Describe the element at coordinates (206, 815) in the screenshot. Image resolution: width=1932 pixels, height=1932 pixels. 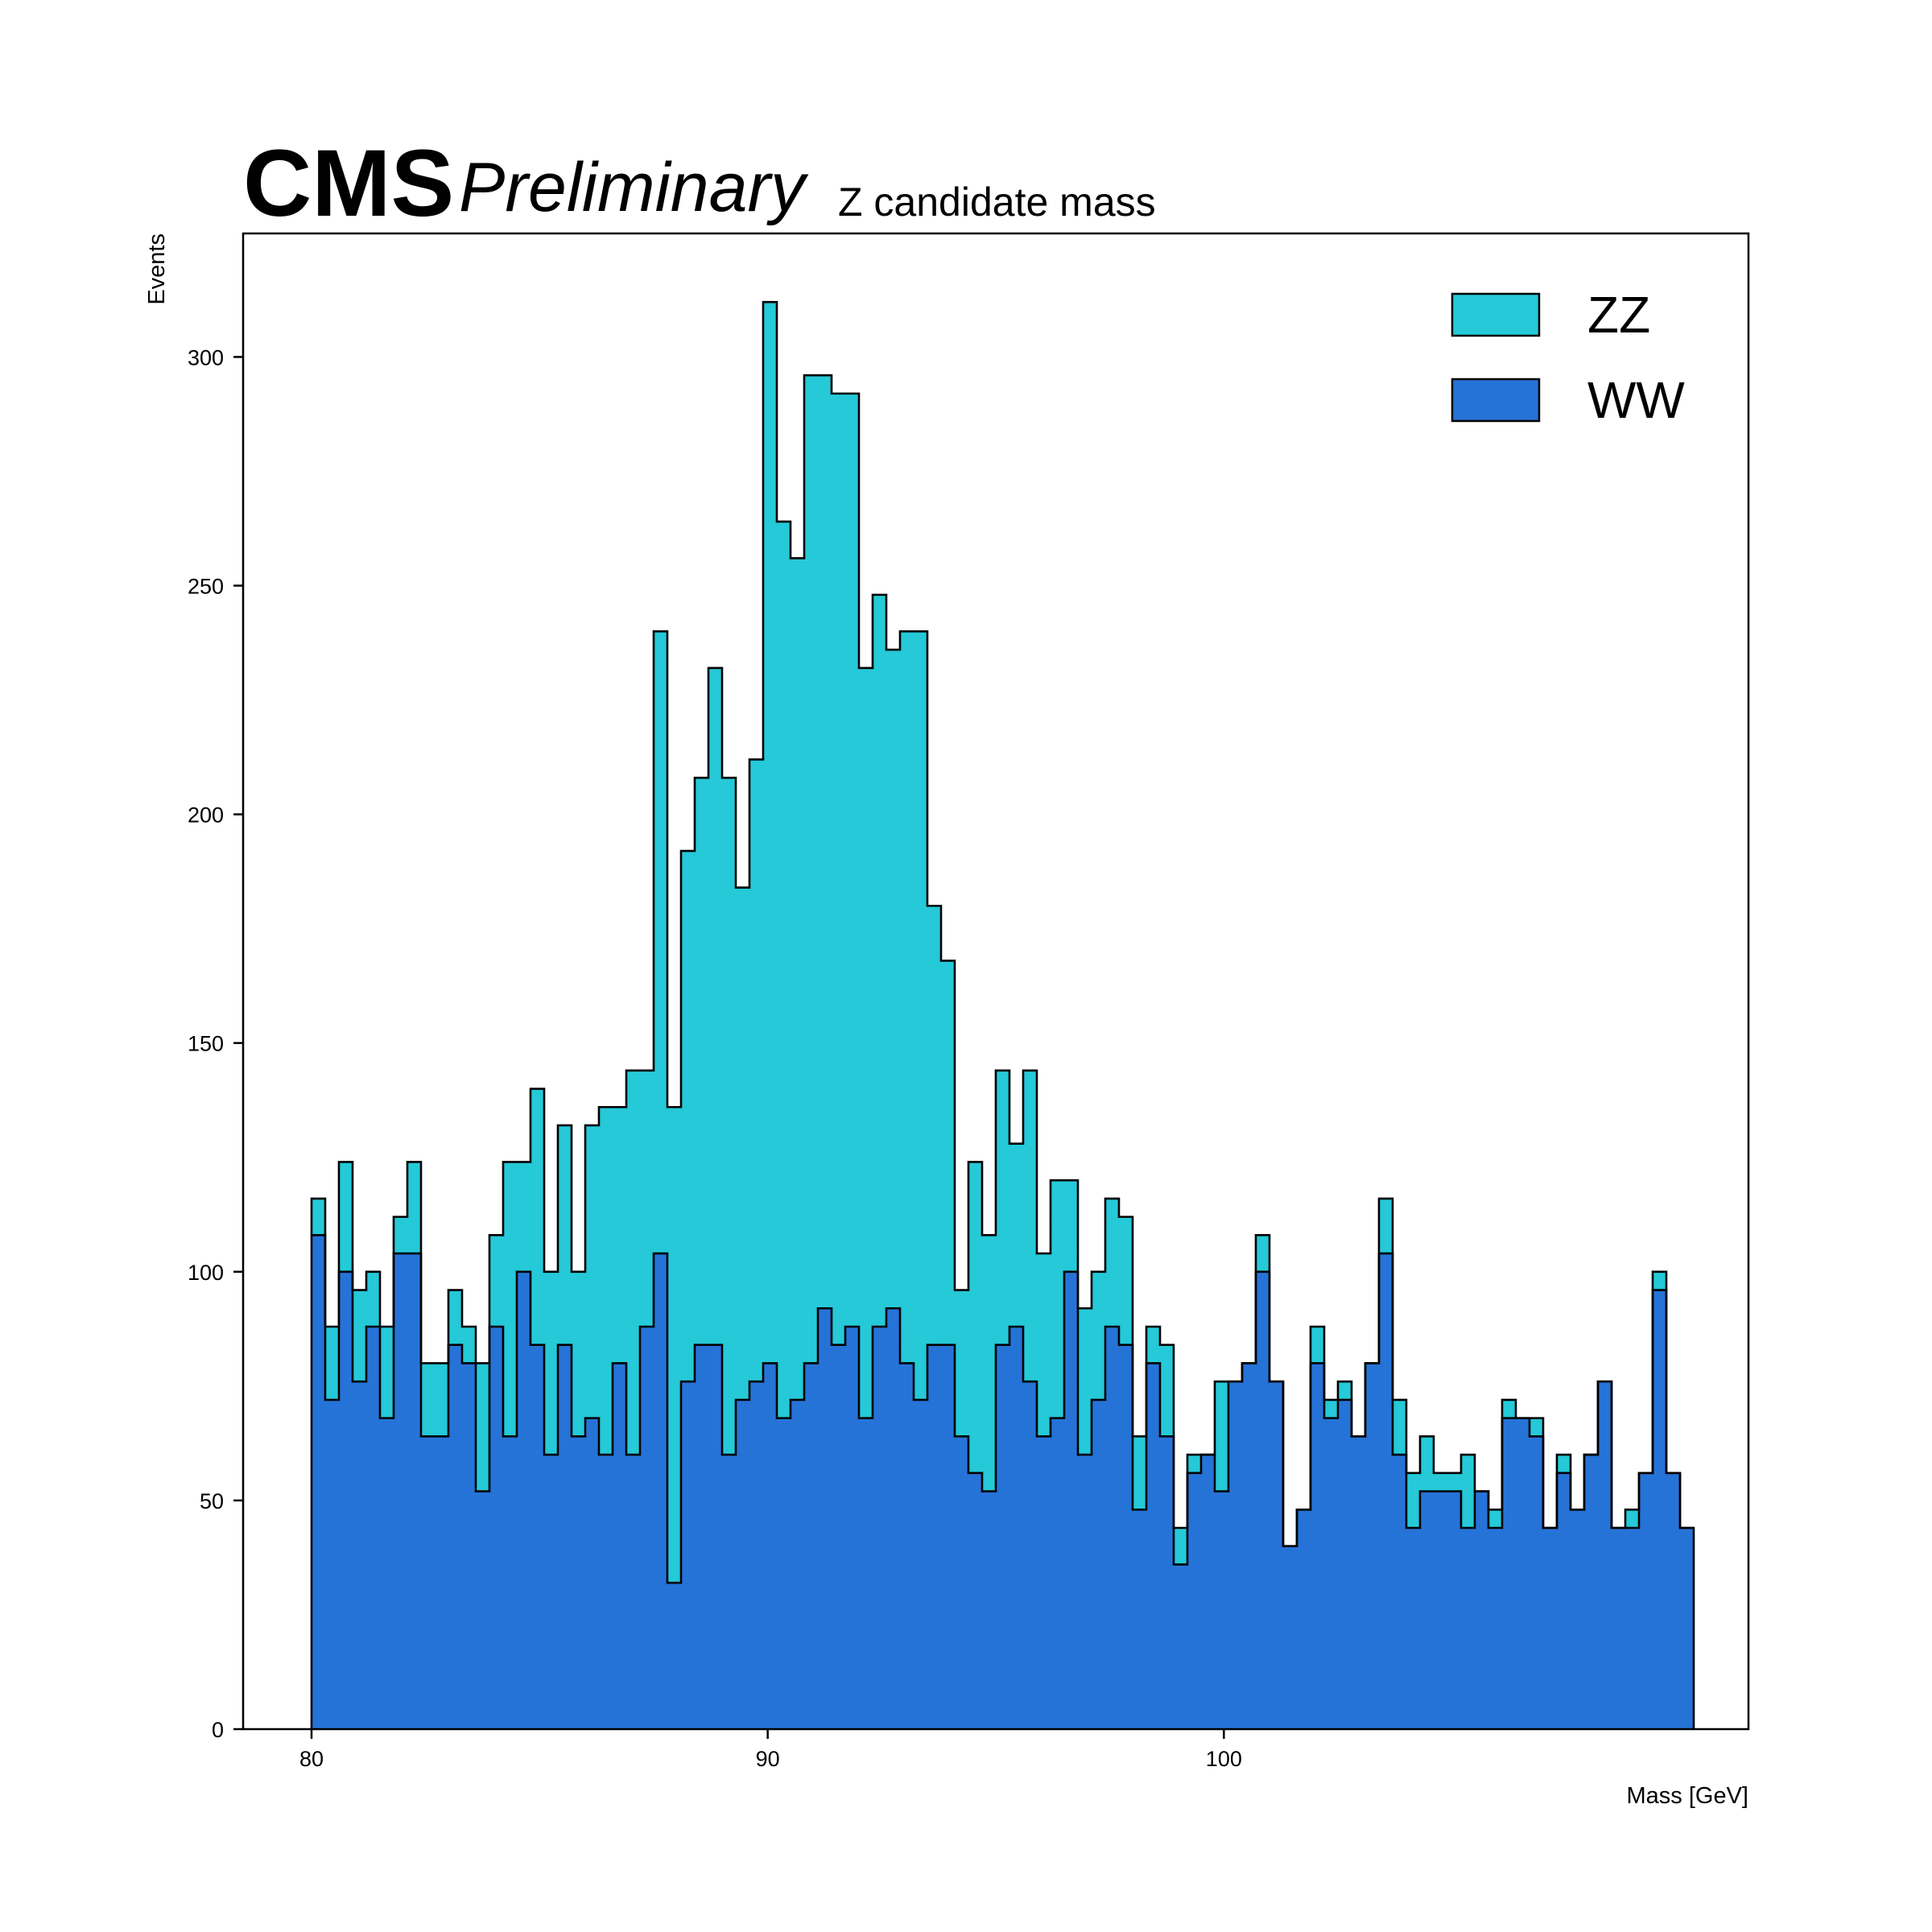
I see `y-tick-label: 200` at that location.